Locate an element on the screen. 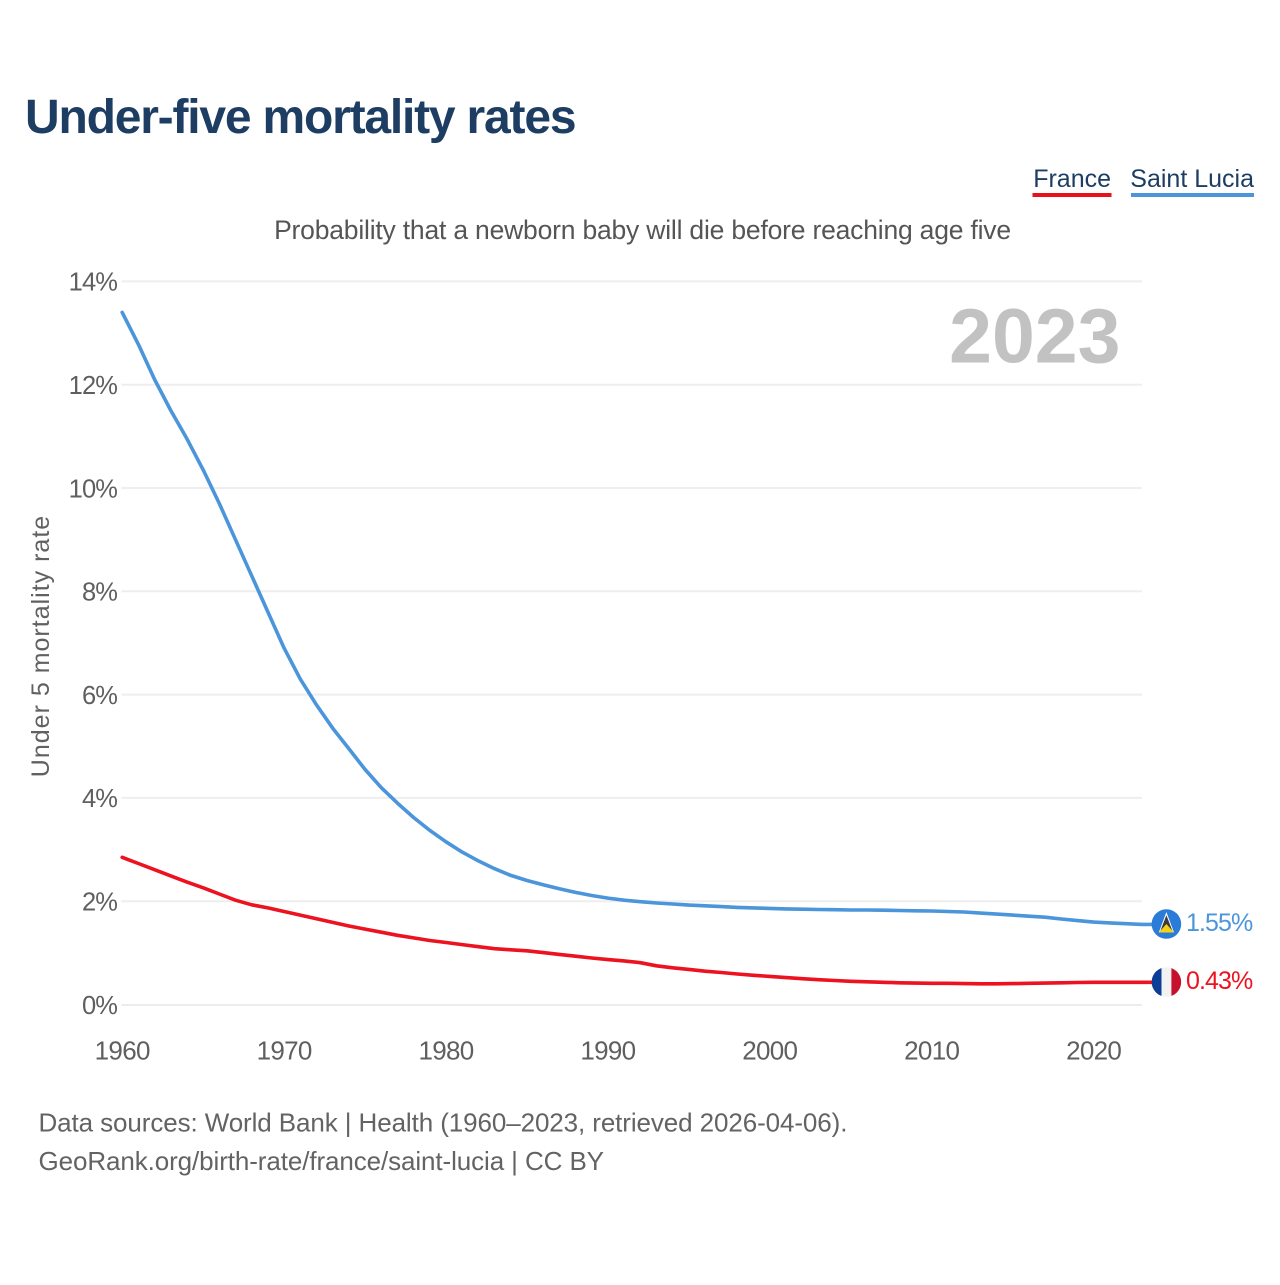  svg-text: 14% is located at coordinates (93, 283).